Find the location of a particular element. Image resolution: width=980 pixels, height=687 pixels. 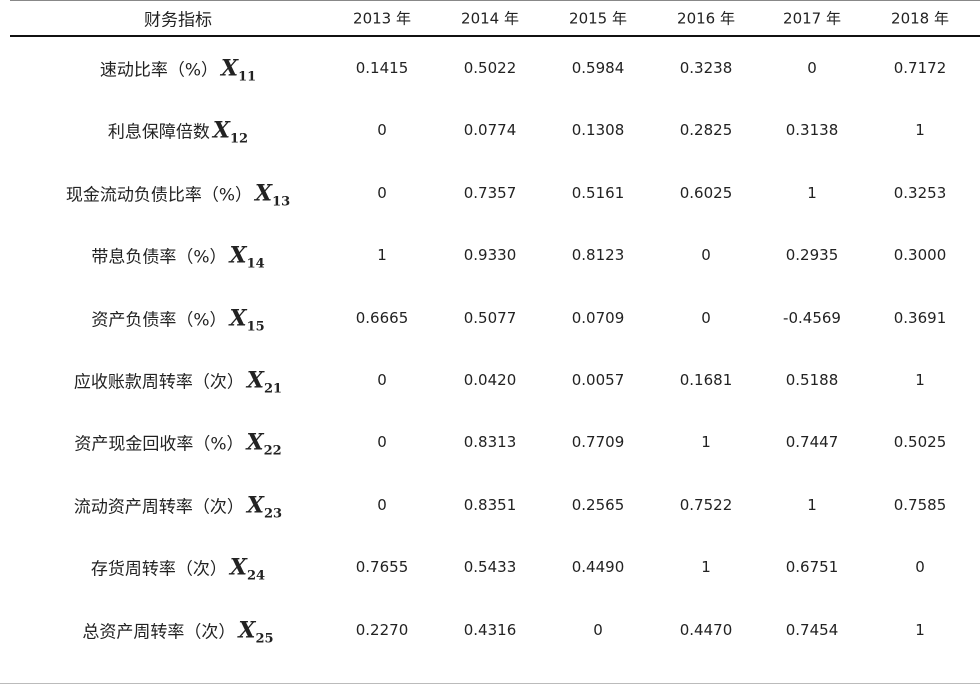

header-cell: 2018 年 is located at coordinates (920, 18).